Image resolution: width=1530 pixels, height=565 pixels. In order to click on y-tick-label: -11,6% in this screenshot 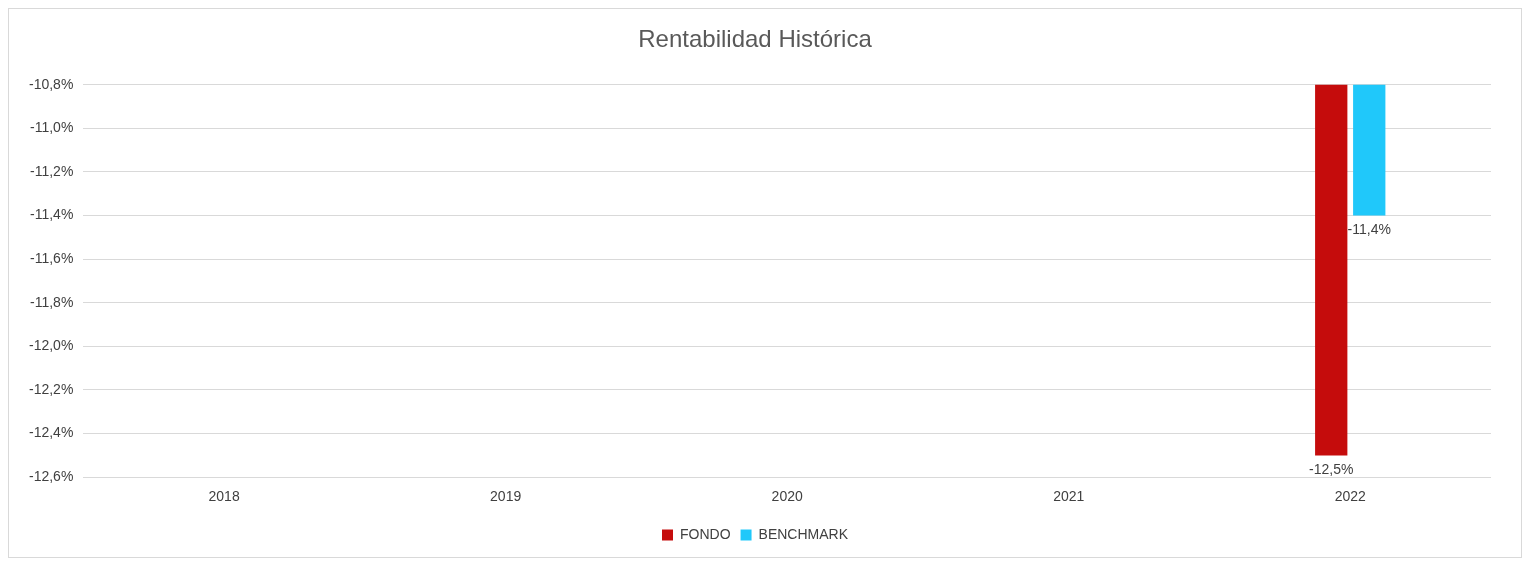, I will do `click(52, 258)`.